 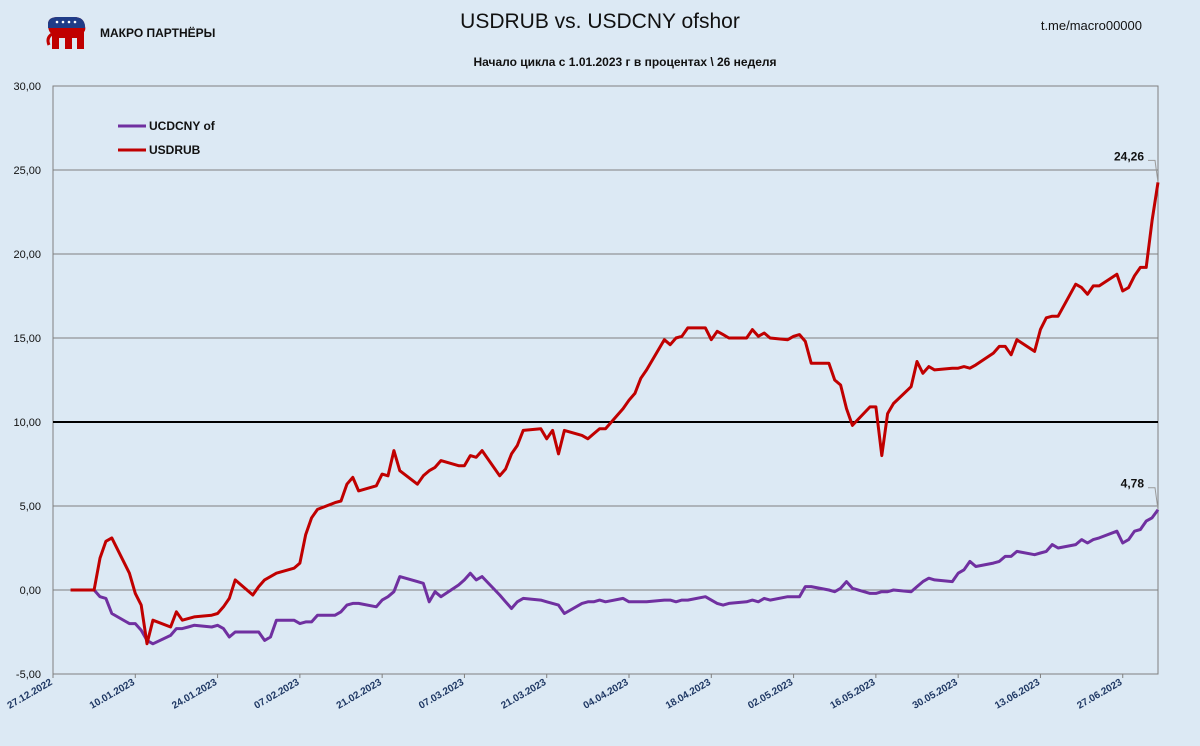 What do you see at coordinates (27, 171) in the screenshot?
I see `y-tick-label: 25,00` at bounding box center [27, 171].